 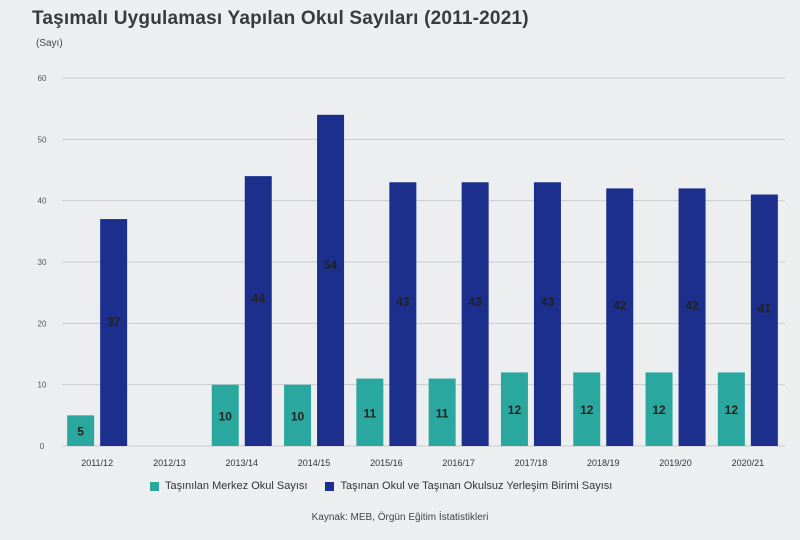 I want to click on x-tick-label-1: 2012/13, so click(x=169, y=463).